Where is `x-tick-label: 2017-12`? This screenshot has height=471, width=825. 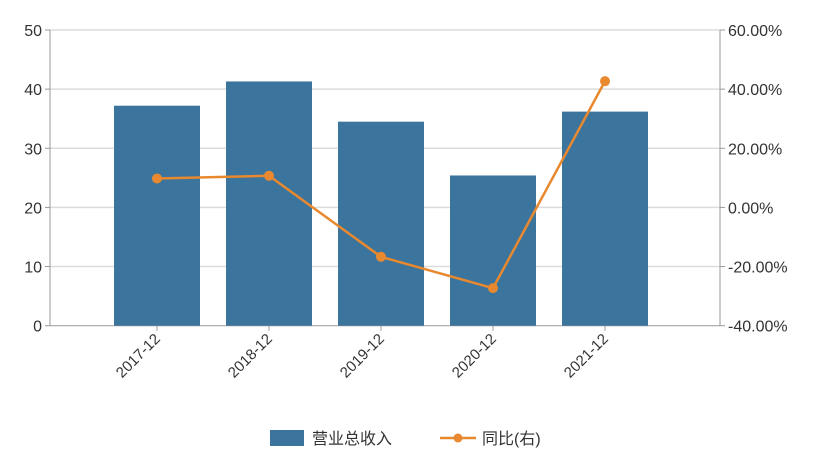 x-tick-label: 2017-12 is located at coordinates (138, 356).